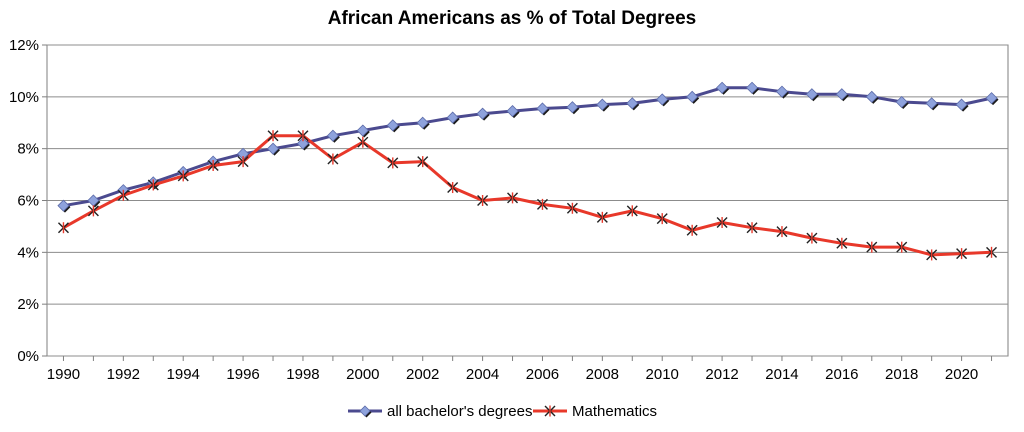 The image size is (1024, 432). I want to click on x-tick-label: 2010, so click(662, 374).